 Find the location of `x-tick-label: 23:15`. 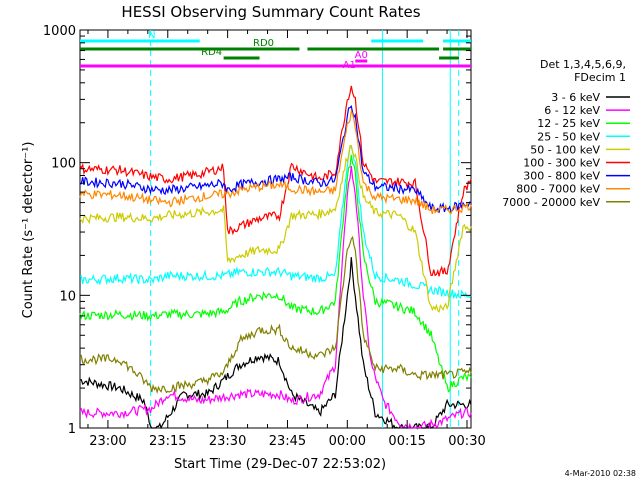

x-tick-label: 23:15 is located at coordinates (167, 441).